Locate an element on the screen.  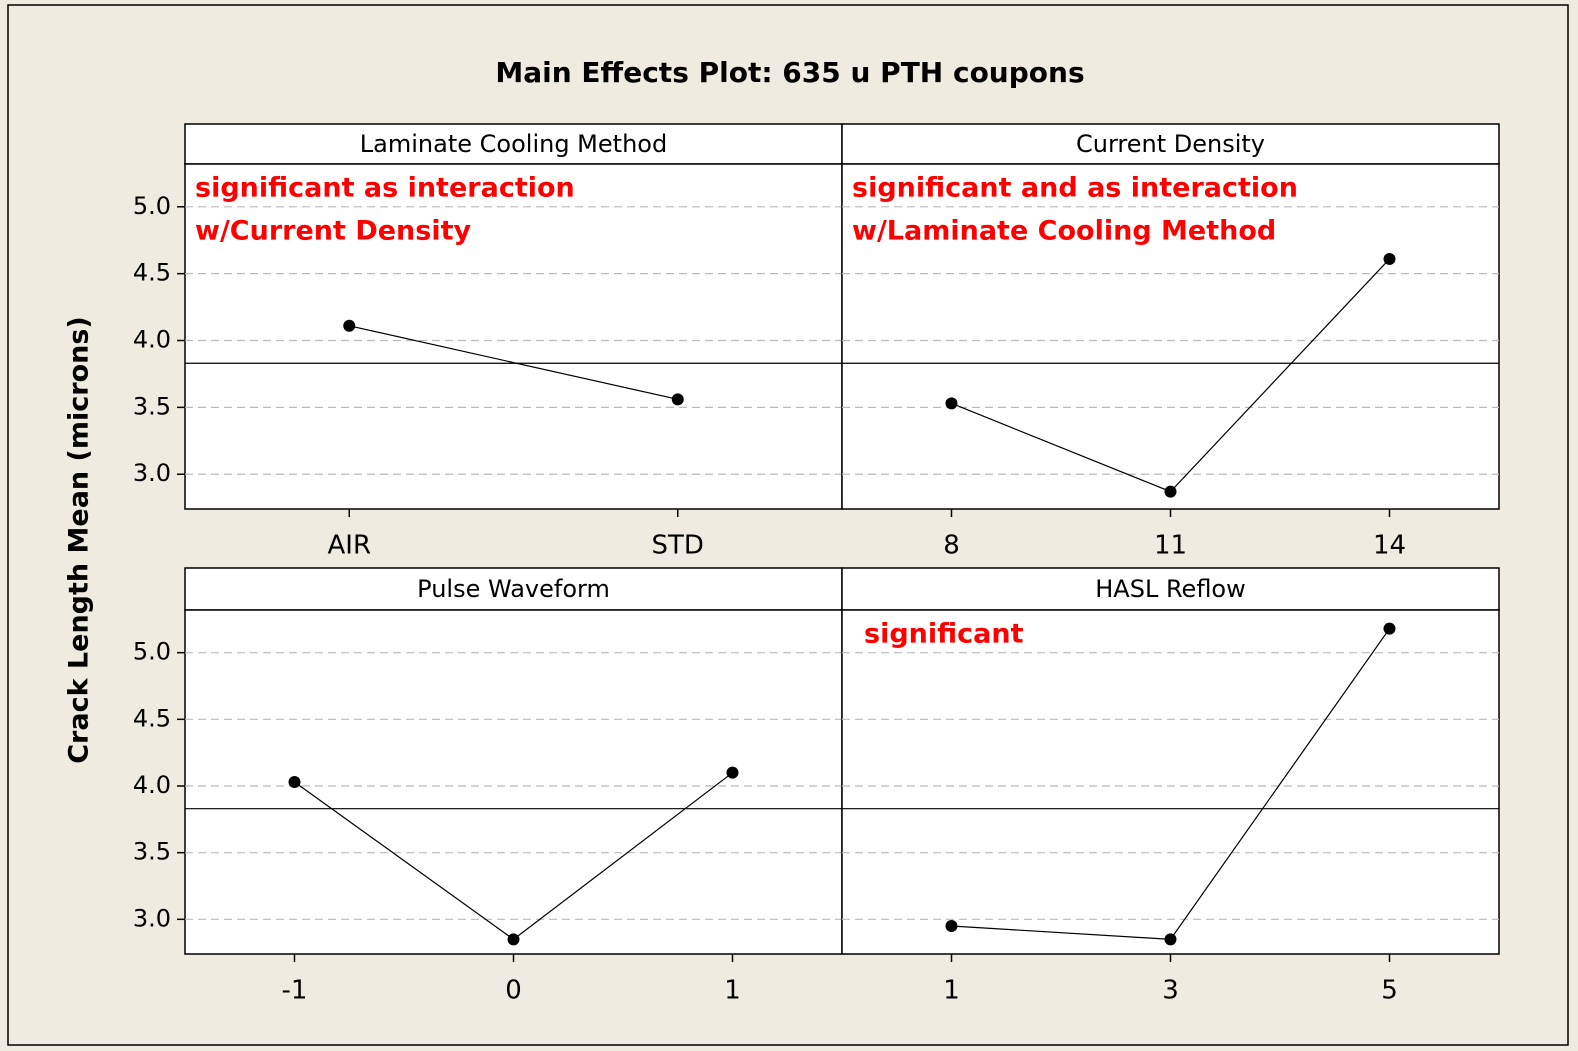
line is located at coordinates (513, 362).